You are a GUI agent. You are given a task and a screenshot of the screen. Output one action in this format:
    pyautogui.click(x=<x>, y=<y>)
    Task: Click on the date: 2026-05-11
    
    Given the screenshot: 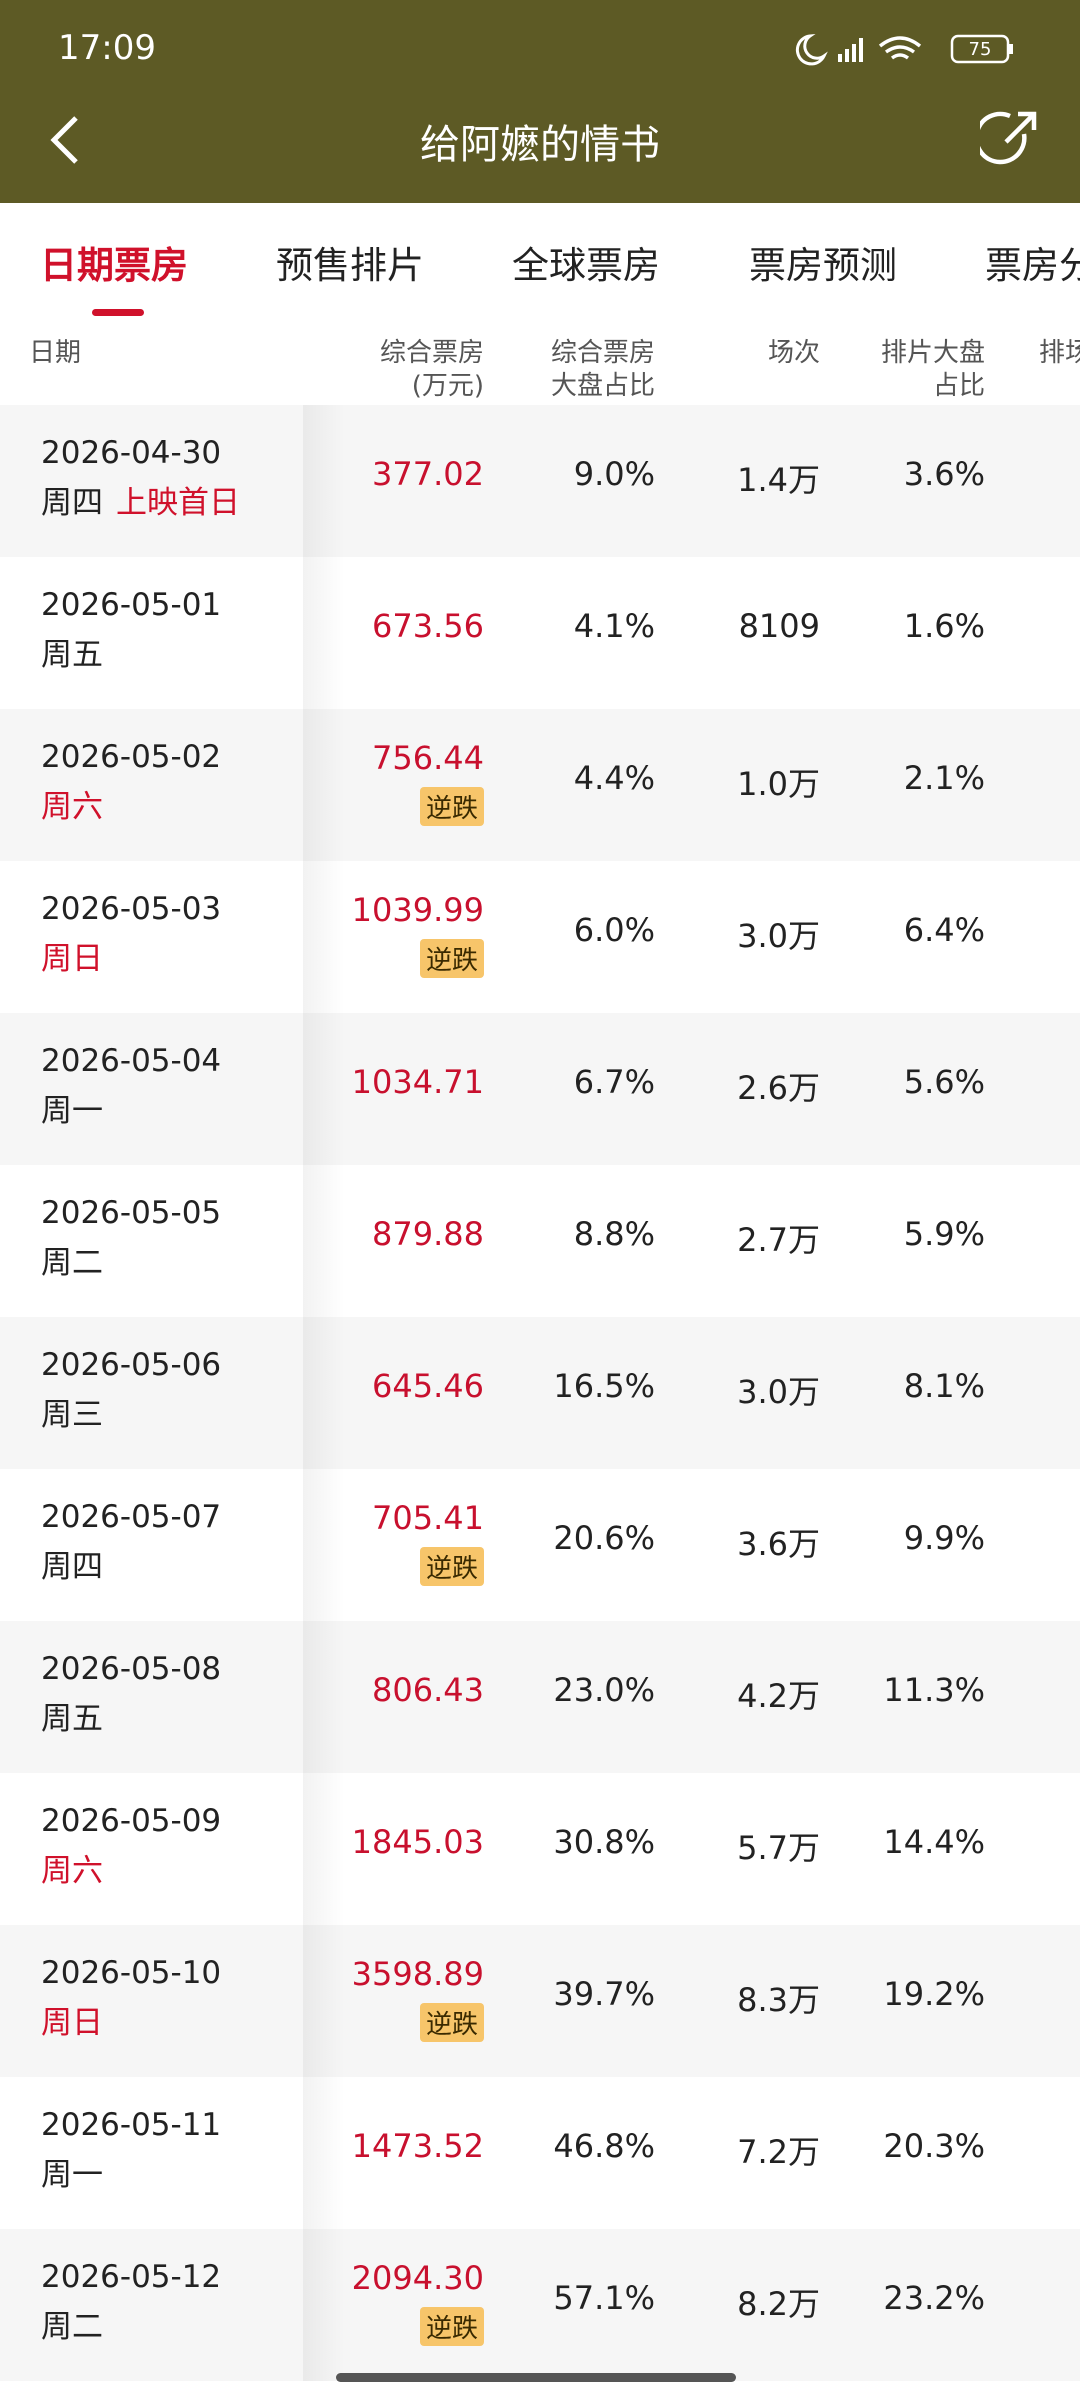 What is the action you would take?
    pyautogui.click(x=131, y=2125)
    